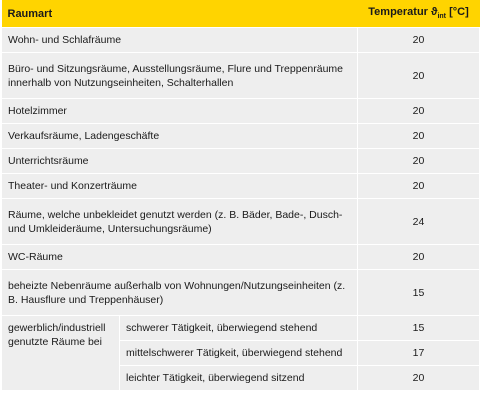 Image resolution: width=480 pixels, height=400 pixels. Describe the element at coordinates (238, 328) in the screenshot. I see `activity-label: schwerer Tätigkeit, überwiegend stehend` at that location.